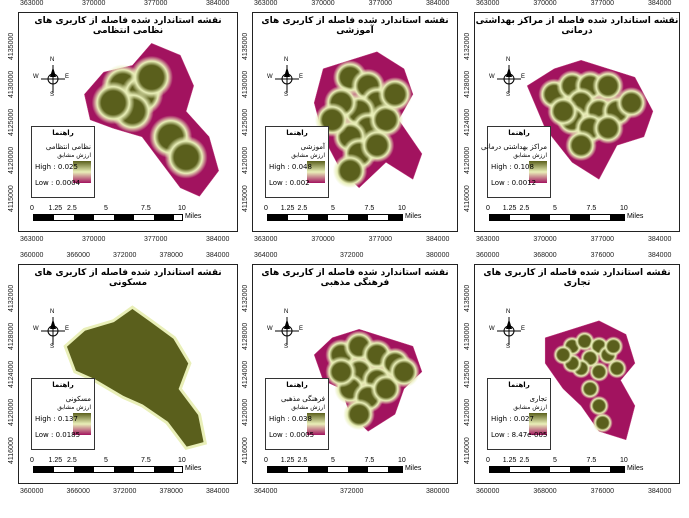 Image resolution: width=689 pixels, height=518 pixels. I want to click on legend-high-value: High : 0.137, so click(56, 419).